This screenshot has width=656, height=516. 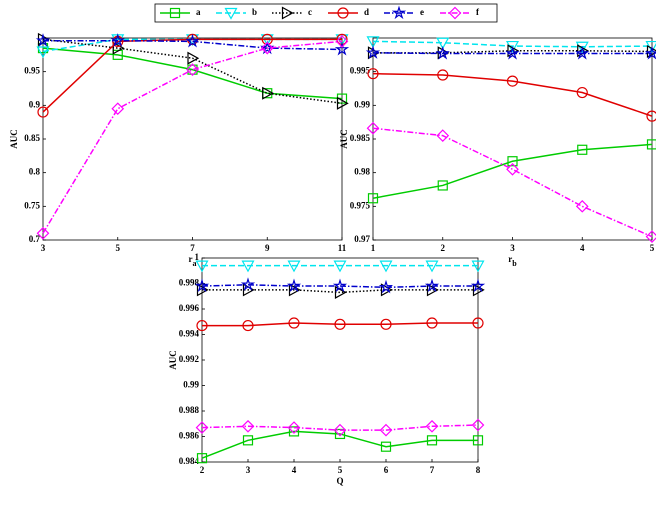 I want to click on x-axis-label: ra, so click(x=193, y=261).